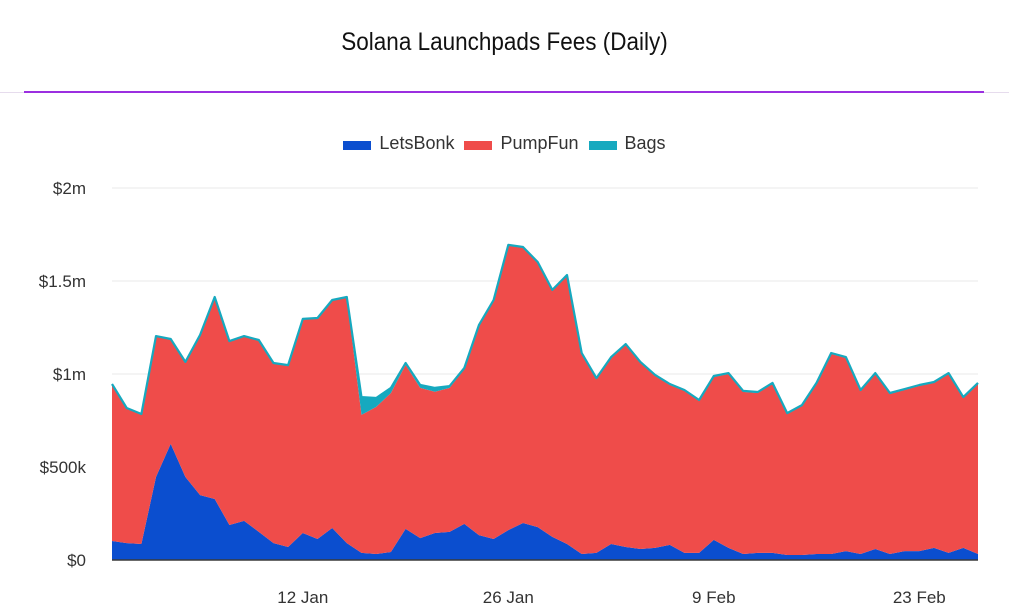 Image resolution: width=1009 pixels, height=615 pixels. I want to click on legend-item-bags: Bags, so click(627, 143).